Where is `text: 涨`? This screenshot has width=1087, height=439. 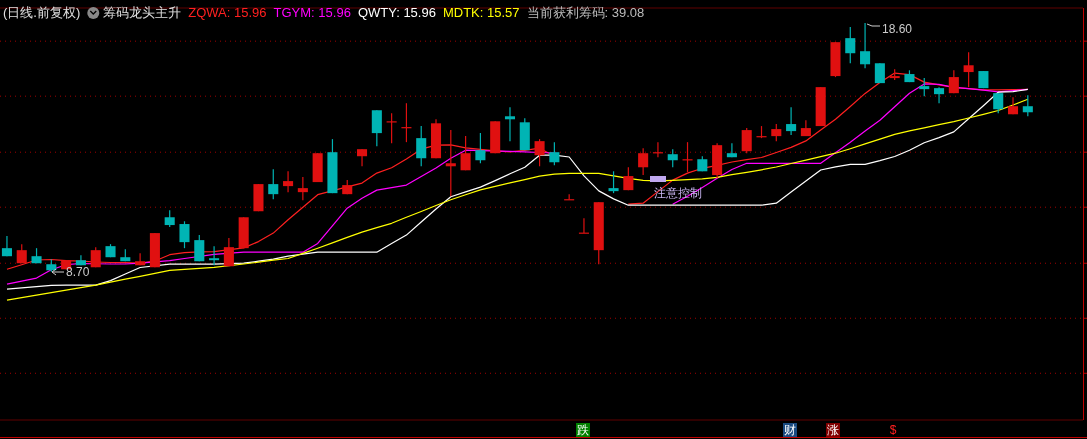
text: 涨 is located at coordinates (833, 430).